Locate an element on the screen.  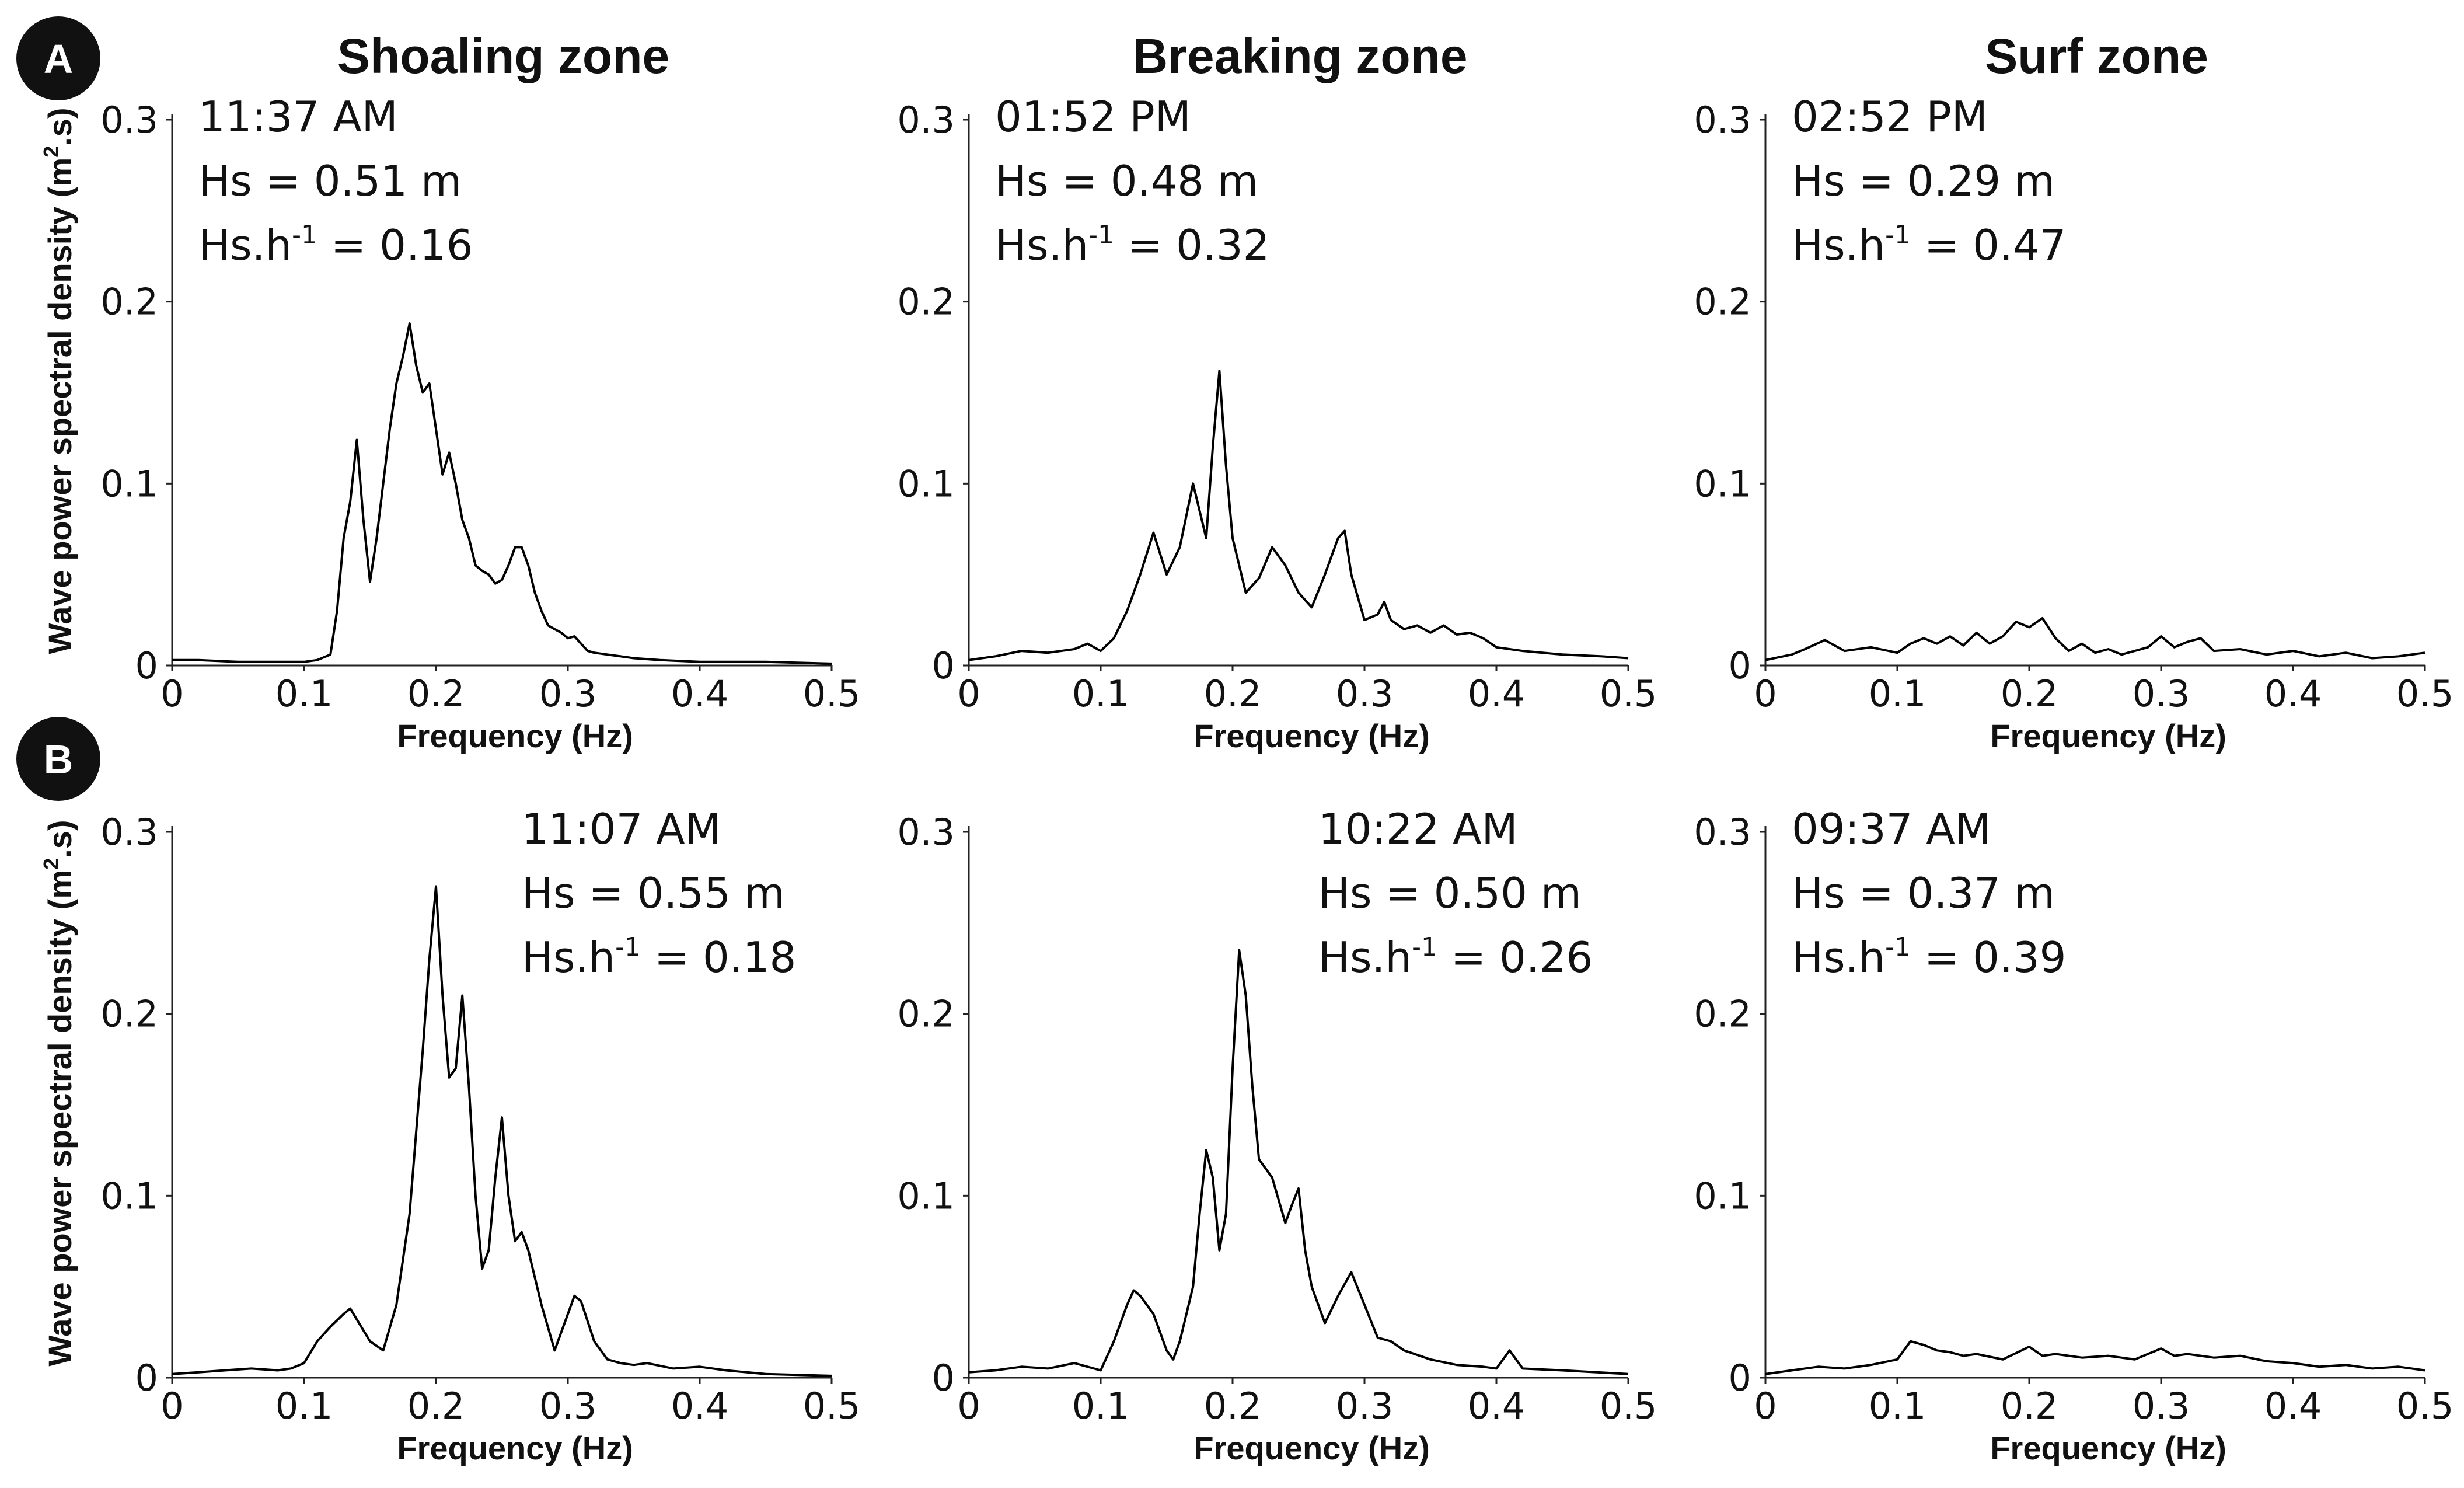
annotation-hs-h: Hs.h-1 = 0.39 is located at coordinates (1929, 957).